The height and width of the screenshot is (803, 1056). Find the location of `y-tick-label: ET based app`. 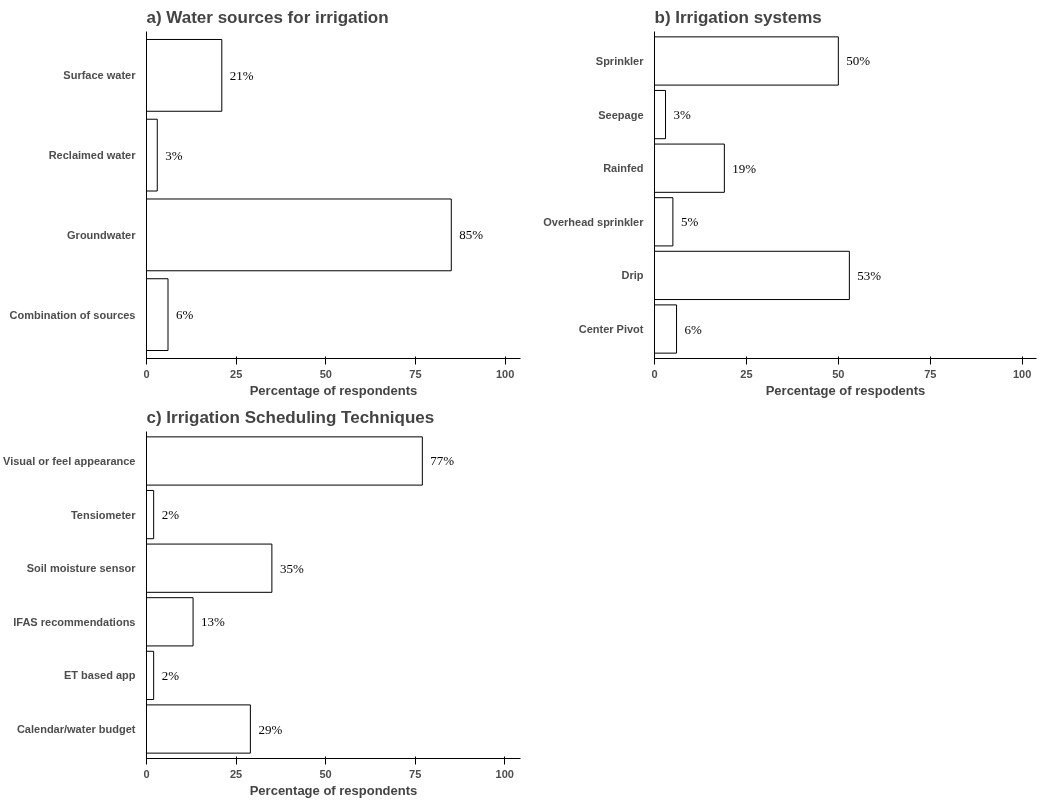

y-tick-label: ET based app is located at coordinates (99, 675).